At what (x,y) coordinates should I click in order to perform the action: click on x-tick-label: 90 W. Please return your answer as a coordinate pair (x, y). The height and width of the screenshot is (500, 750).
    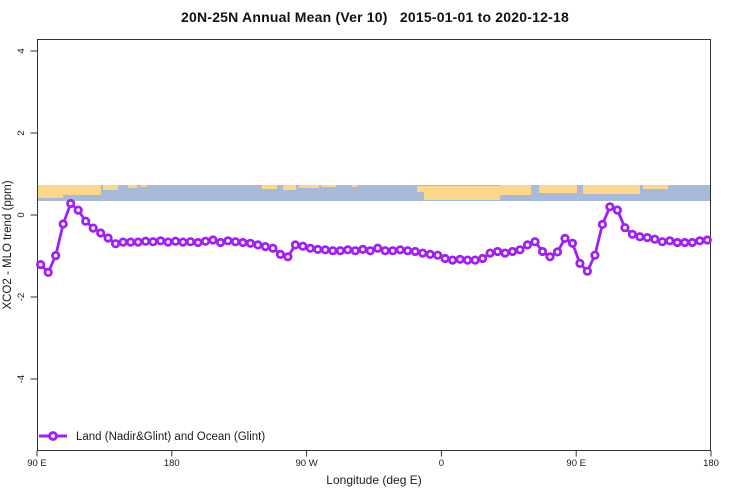
    Looking at the image, I should click on (307, 463).